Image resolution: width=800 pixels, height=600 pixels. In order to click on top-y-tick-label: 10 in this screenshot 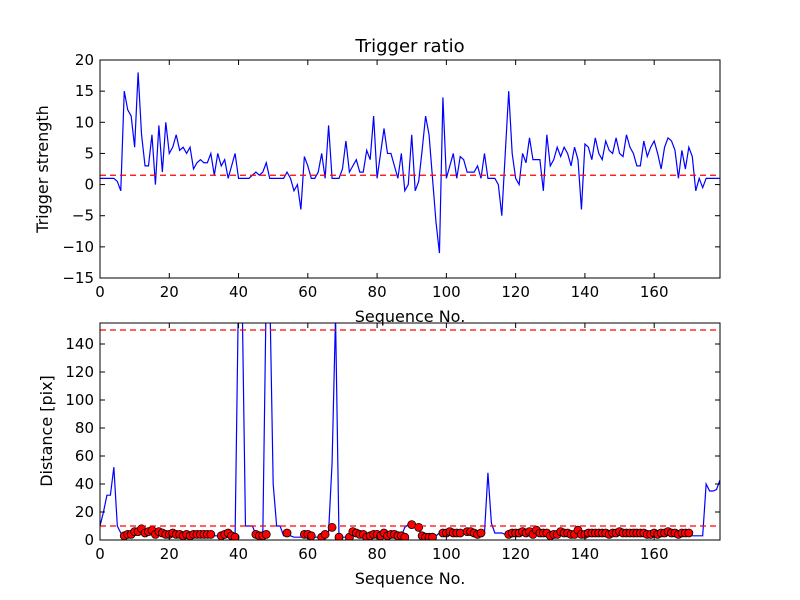, I will do `click(84, 122)`.